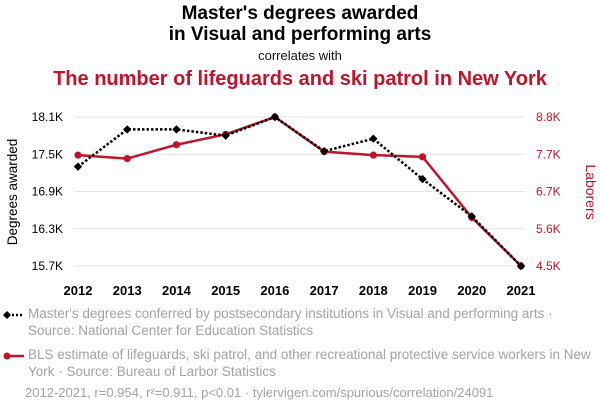  Describe the element at coordinates (422, 290) in the screenshot. I see `x-tick-label: 2019` at that location.